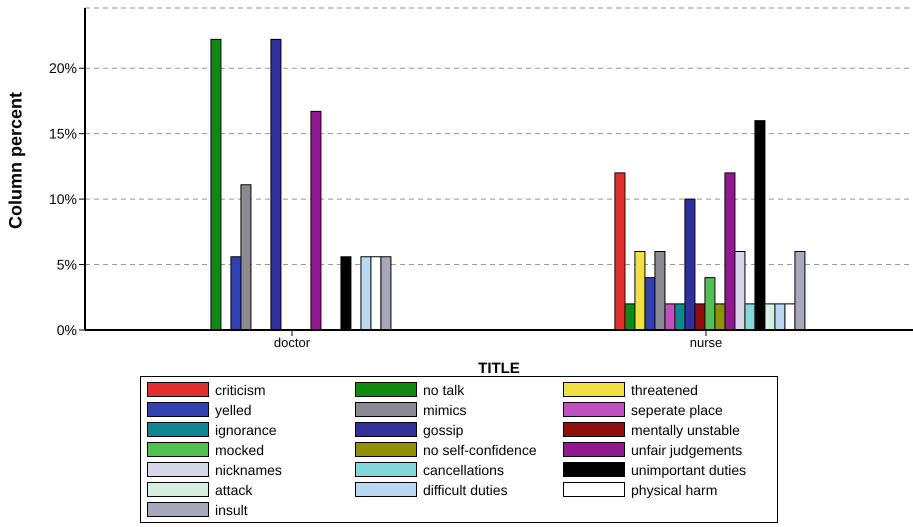 This screenshot has height=527, width=913. Describe the element at coordinates (15, 160) in the screenshot. I see `y-axis-title: Column percent` at that location.